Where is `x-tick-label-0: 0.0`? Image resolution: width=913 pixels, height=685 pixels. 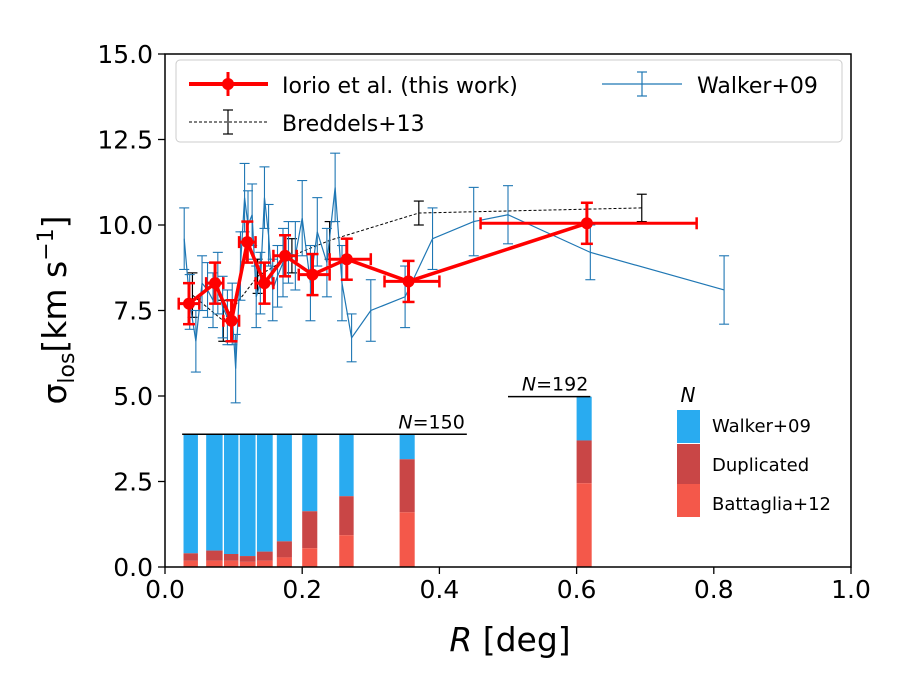
x-tick-label-0: 0.0 is located at coordinates (165, 589).